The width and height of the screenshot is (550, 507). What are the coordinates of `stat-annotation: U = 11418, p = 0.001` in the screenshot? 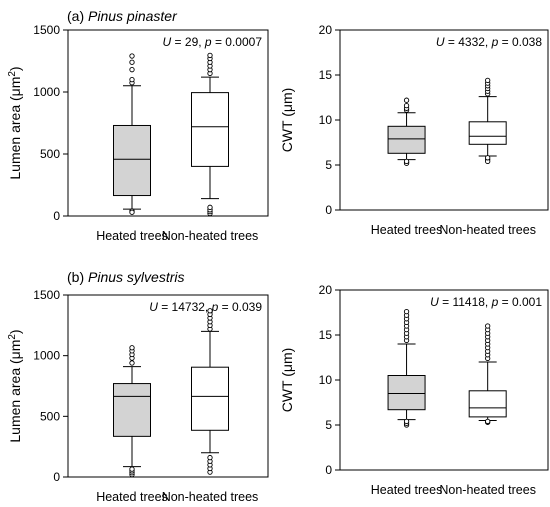 It's located at (486, 302).